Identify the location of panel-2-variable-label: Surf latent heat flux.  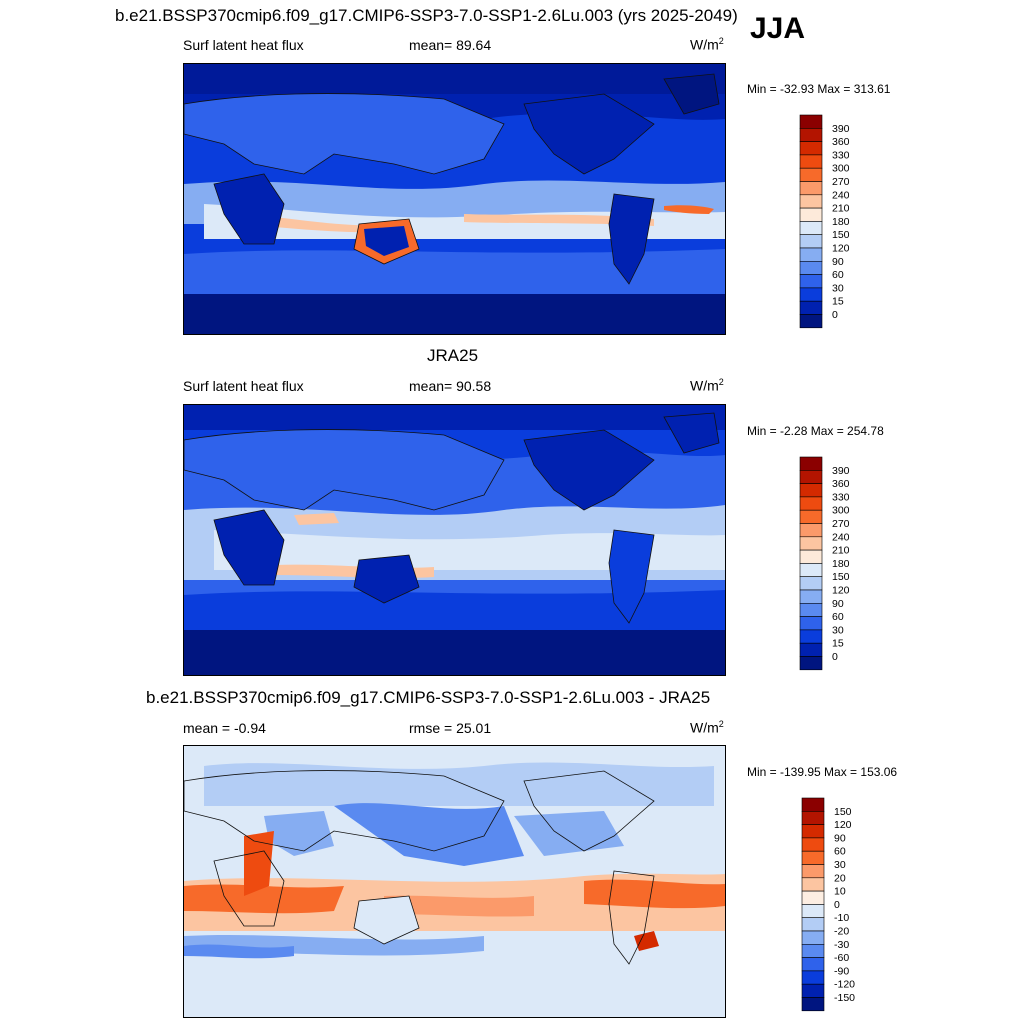
(243, 386).